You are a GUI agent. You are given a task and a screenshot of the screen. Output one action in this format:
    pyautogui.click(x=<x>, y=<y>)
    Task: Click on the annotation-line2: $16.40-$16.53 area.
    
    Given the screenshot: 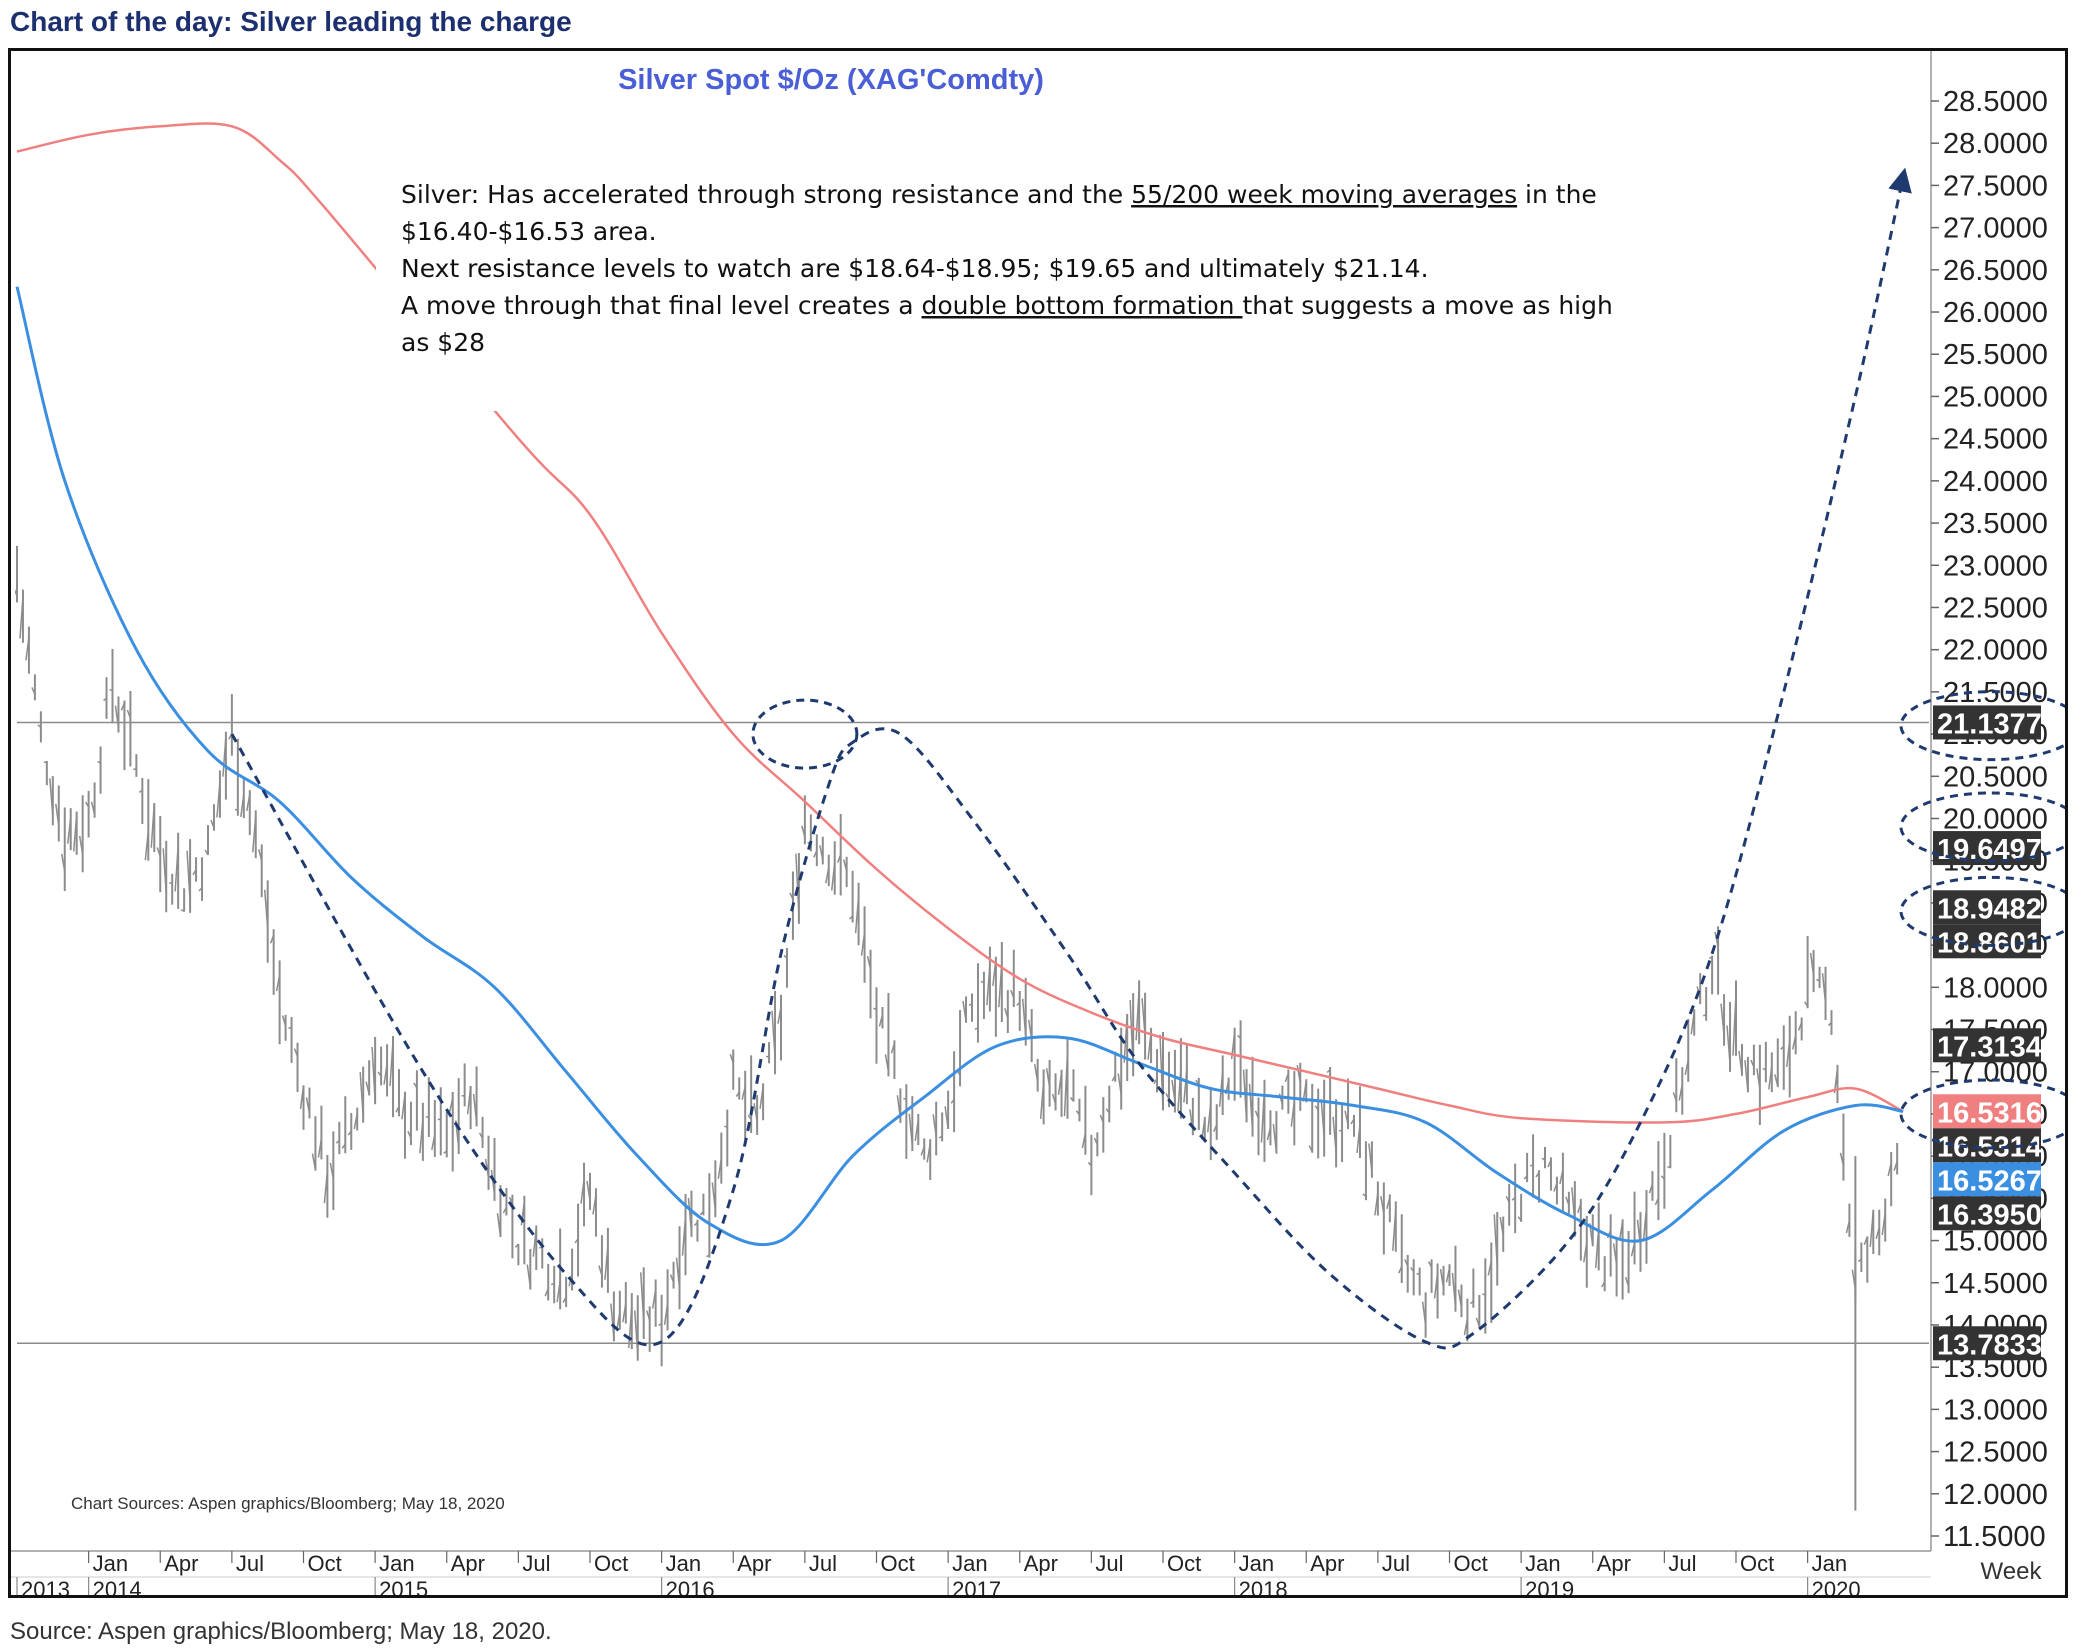 What is the action you would take?
    pyautogui.click(x=529, y=231)
    